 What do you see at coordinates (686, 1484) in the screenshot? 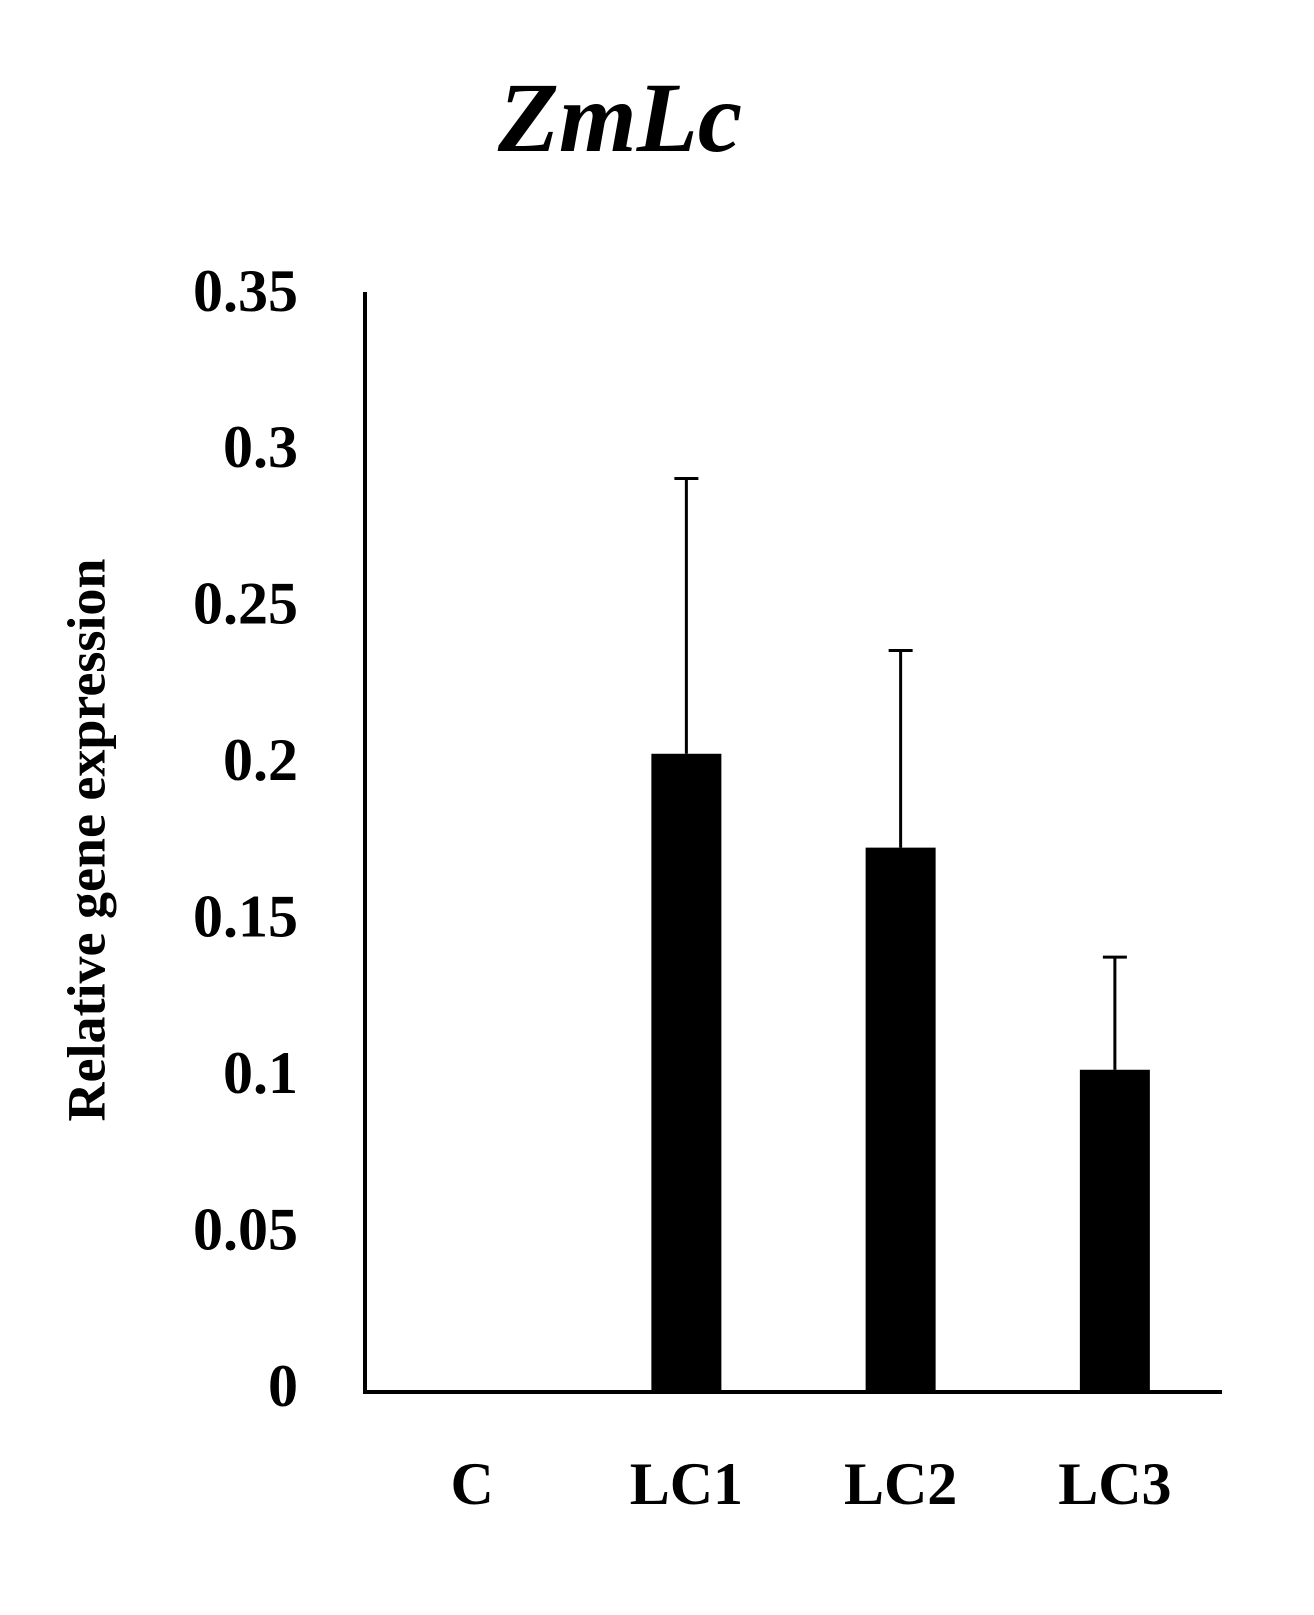
I see `x-tick-label: LC1` at bounding box center [686, 1484].